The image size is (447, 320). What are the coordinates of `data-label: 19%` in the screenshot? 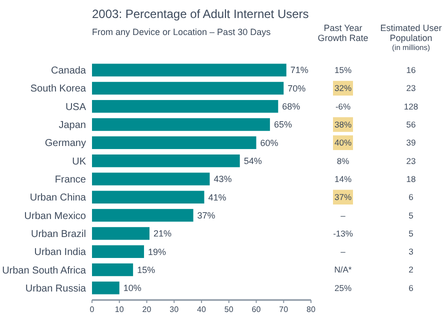 It's located at (157, 251).